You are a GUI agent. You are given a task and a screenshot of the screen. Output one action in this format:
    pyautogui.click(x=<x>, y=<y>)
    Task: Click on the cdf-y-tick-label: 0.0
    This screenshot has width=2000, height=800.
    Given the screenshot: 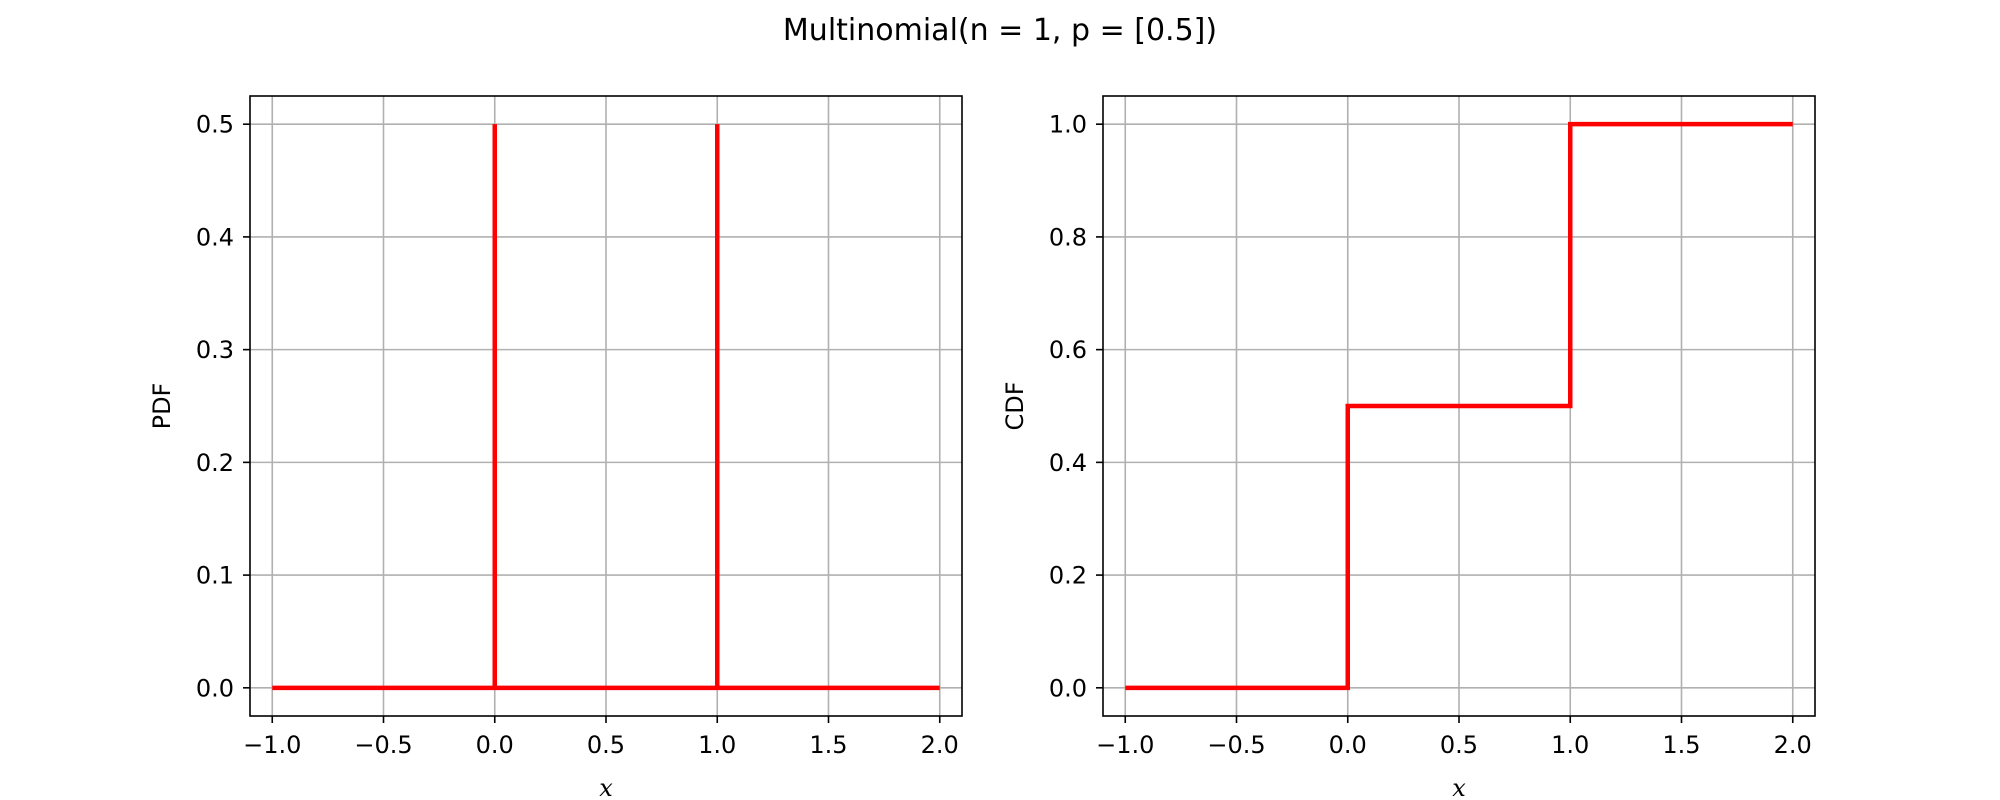 What is the action you would take?
    pyautogui.click(x=1068, y=688)
    